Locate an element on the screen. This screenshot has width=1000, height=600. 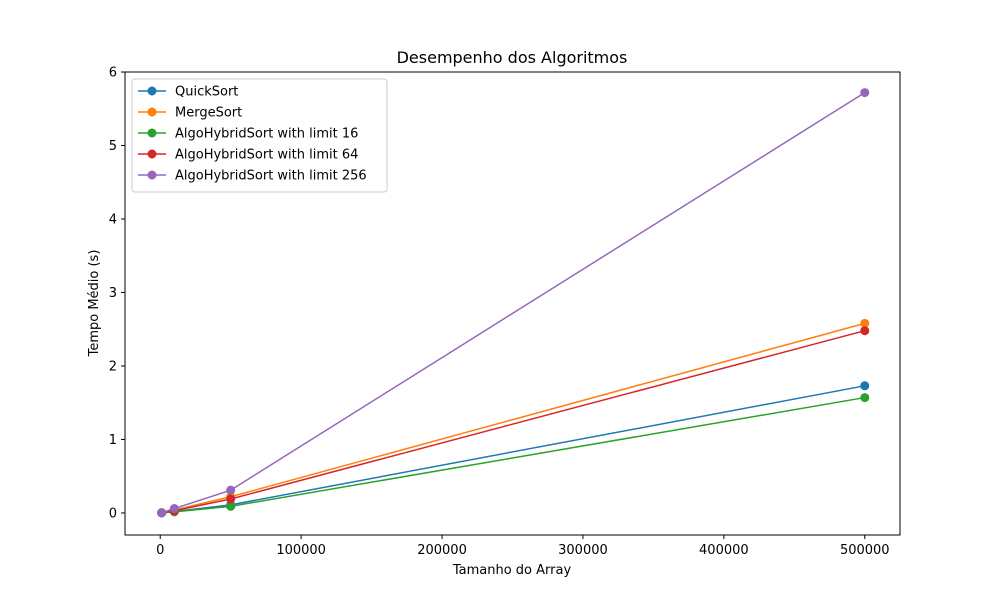
legend-label: AlgoHybridSort with limit 64 is located at coordinates (266, 155).